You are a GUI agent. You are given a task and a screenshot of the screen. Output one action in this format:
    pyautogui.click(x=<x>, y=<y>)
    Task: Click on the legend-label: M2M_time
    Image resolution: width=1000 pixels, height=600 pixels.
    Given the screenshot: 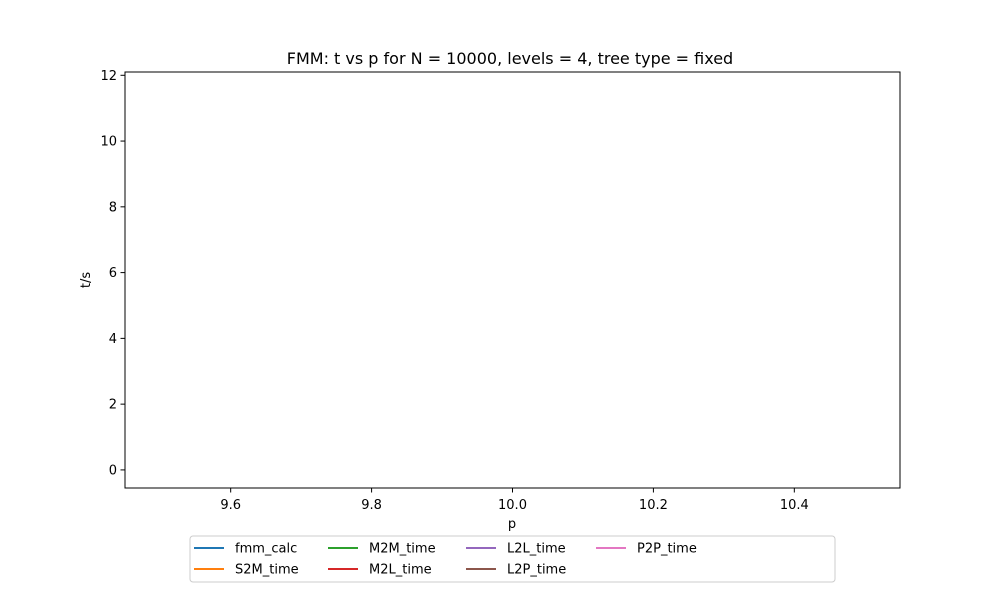 What is the action you would take?
    pyautogui.click(x=402, y=549)
    